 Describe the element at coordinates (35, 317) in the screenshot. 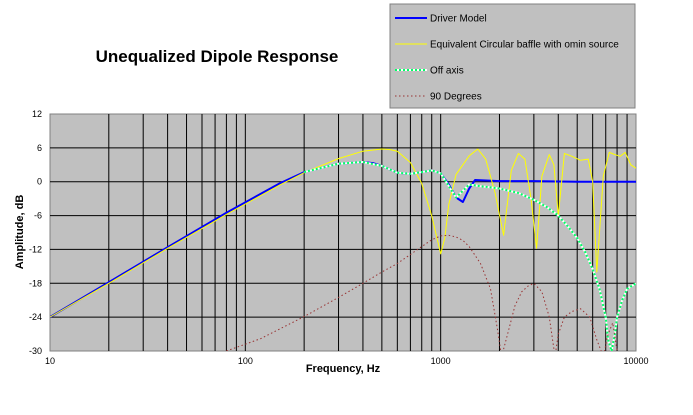

I see `y-tick-label: -24` at that location.